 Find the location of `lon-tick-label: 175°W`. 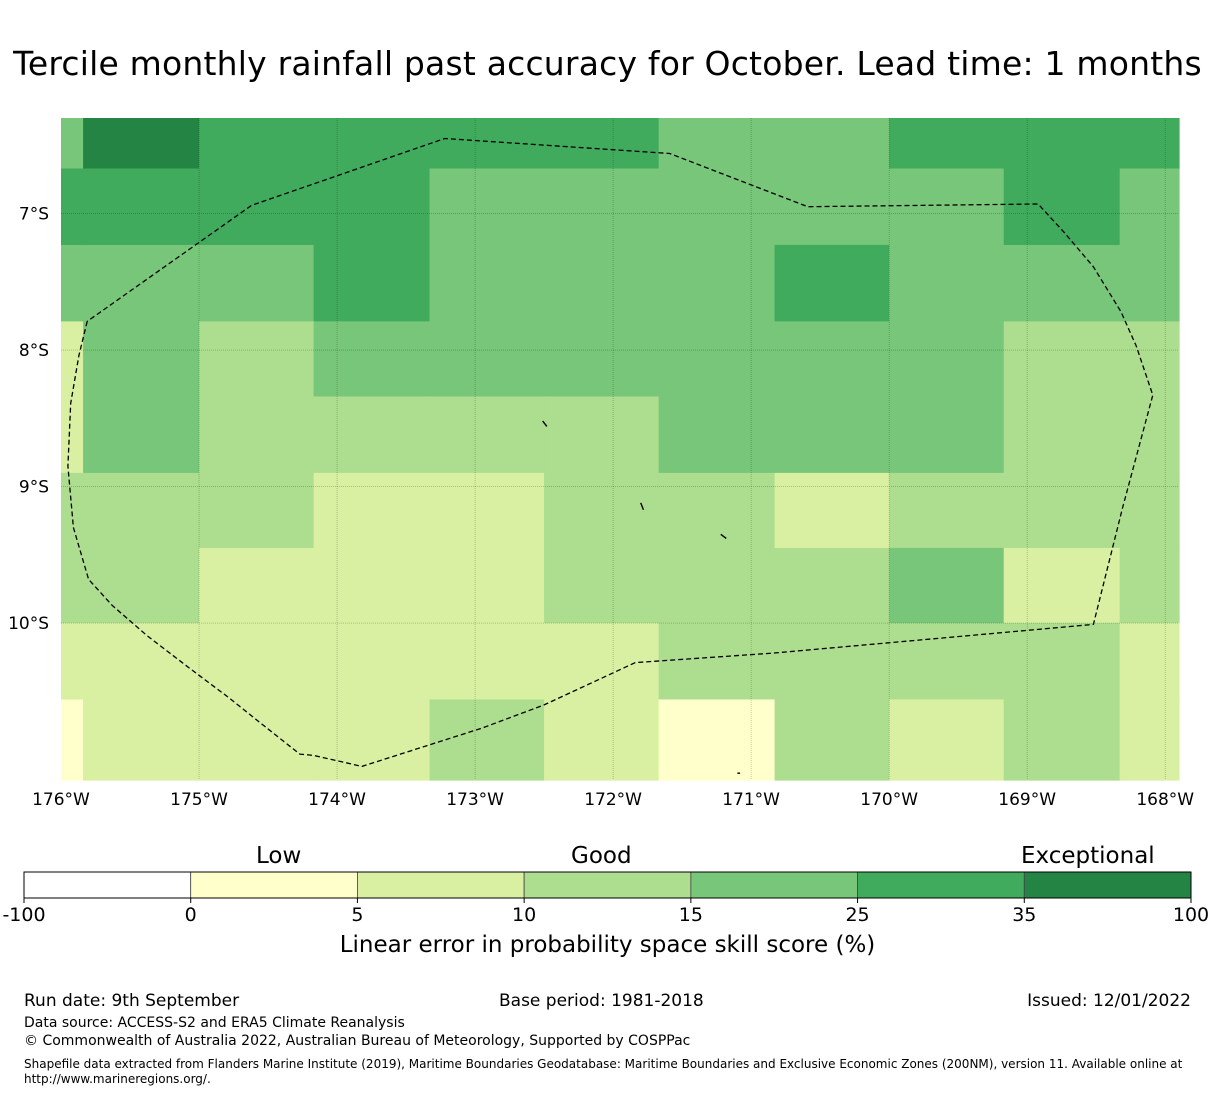

lon-tick-label: 175°W is located at coordinates (199, 800).